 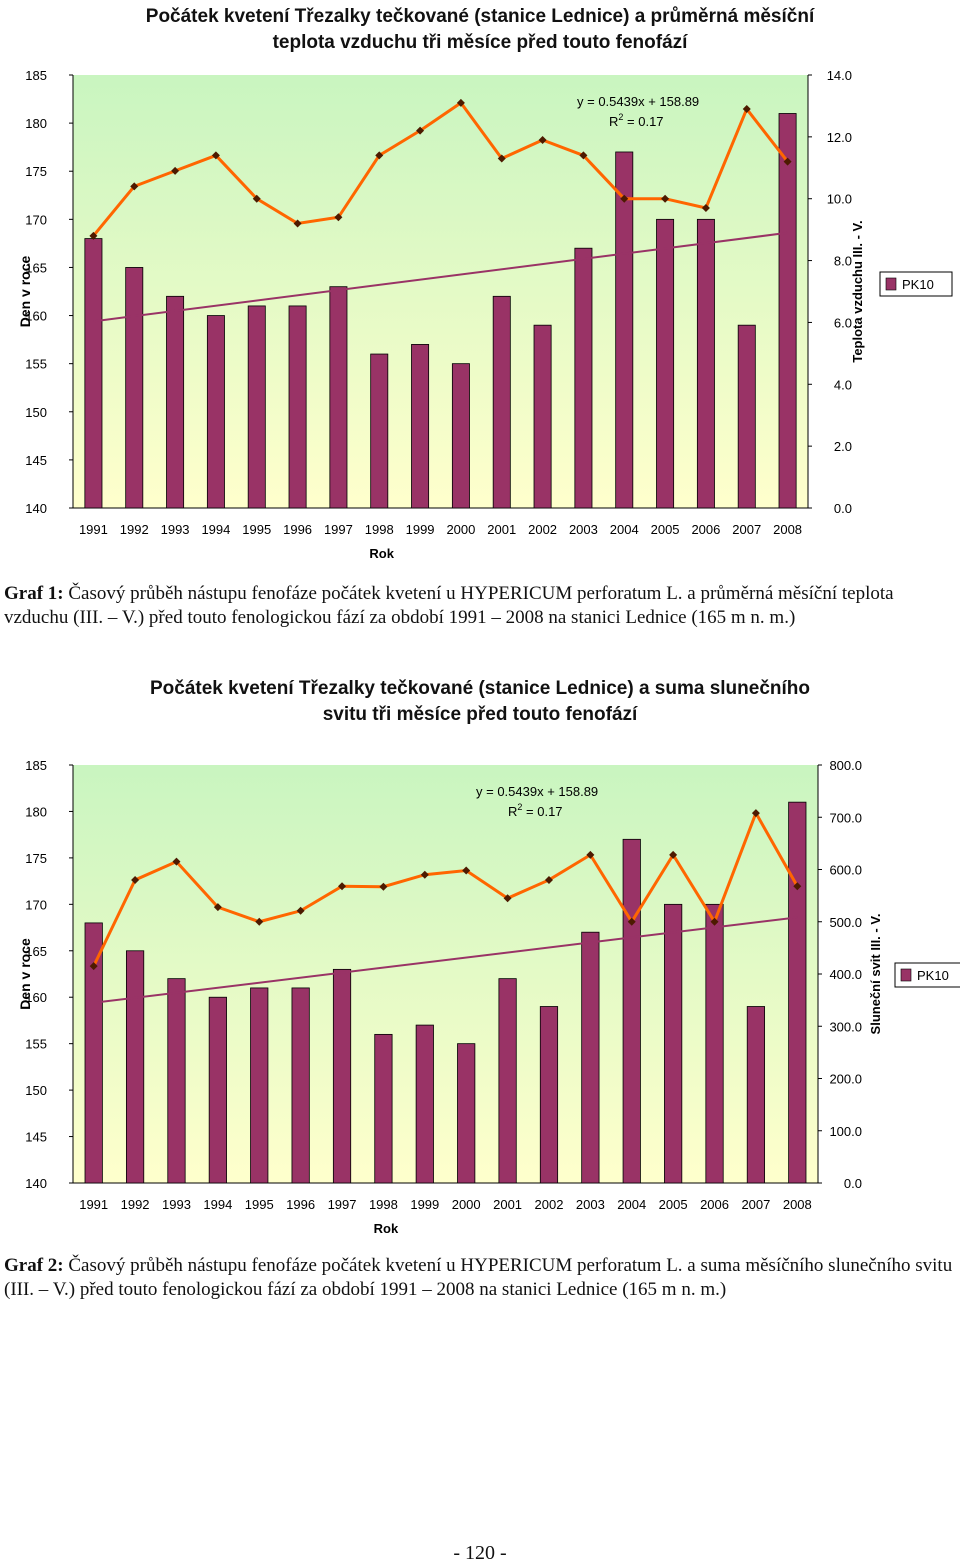 What do you see at coordinates (542, 811) in the screenshot?
I see `chart2-annotation-r2-suffix: = 0.17` at bounding box center [542, 811].